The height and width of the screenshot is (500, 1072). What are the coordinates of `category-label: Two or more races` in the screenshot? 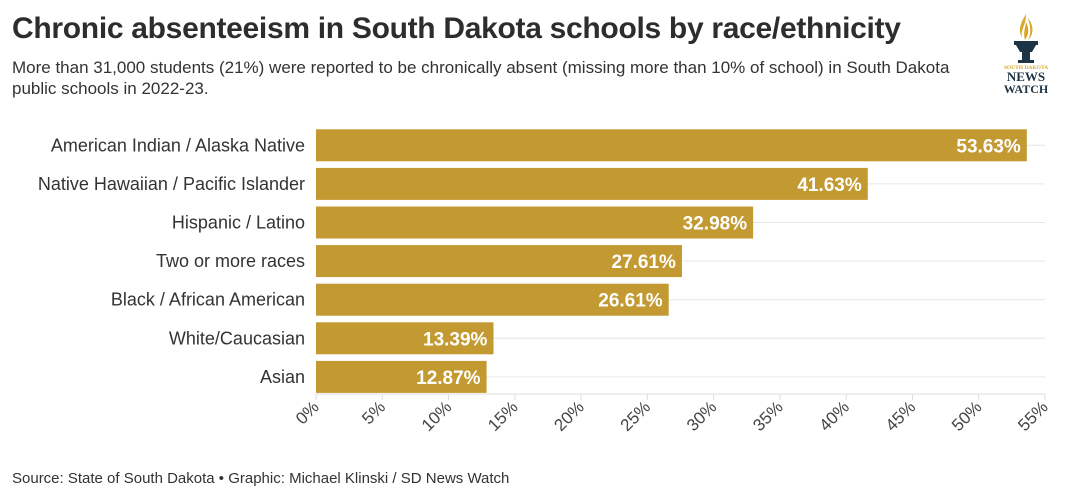 It's located at (230, 261).